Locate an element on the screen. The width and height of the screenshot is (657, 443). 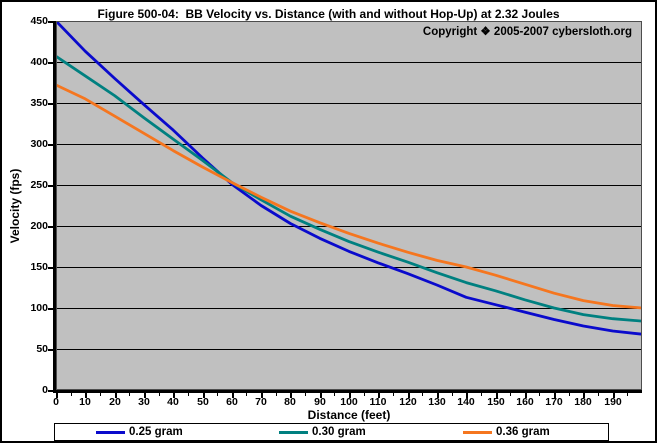
legend: 0.25 gram 0.30 gram 0.36 gram is located at coordinates (331, 432).